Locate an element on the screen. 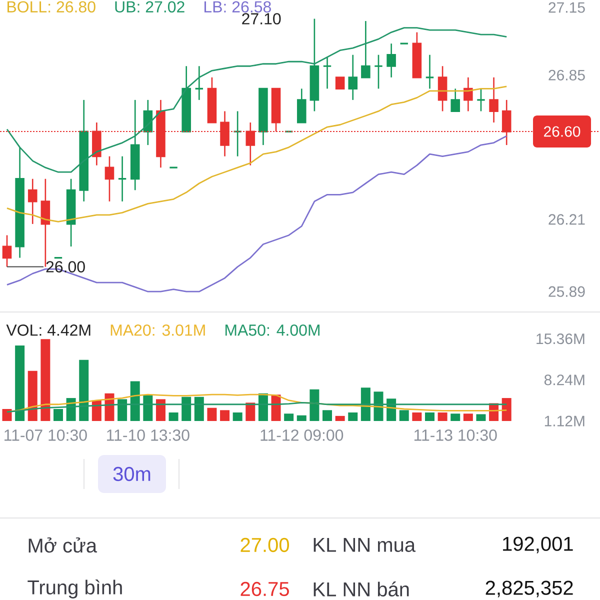 Image resolution: width=600 pixels, height=600 pixels. y-tick-label: 1.12M is located at coordinates (564, 421).